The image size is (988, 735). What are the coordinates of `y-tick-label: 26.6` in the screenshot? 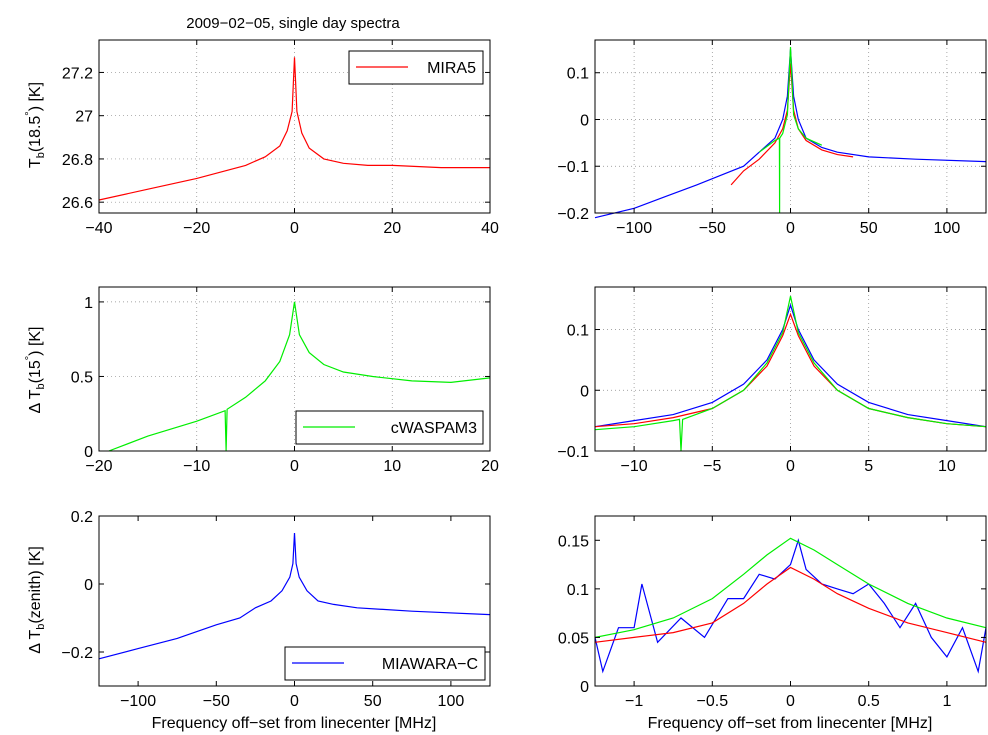 It's located at (77, 203).